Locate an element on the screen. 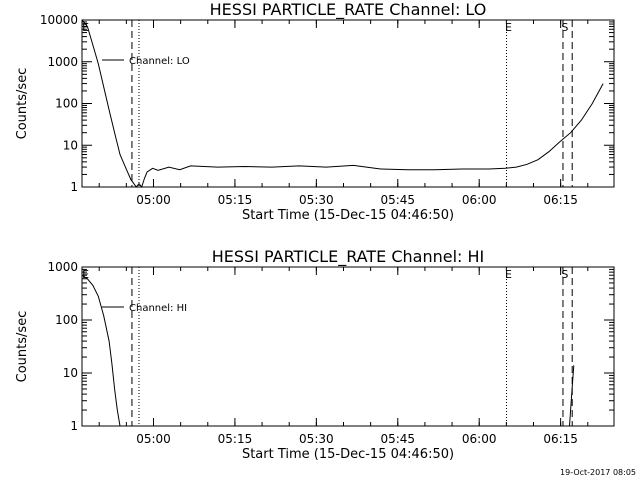 This screenshot has width=640, height=480. chart-title: HESSI PARTICLE_RATE Channel: LO is located at coordinates (348, 10).